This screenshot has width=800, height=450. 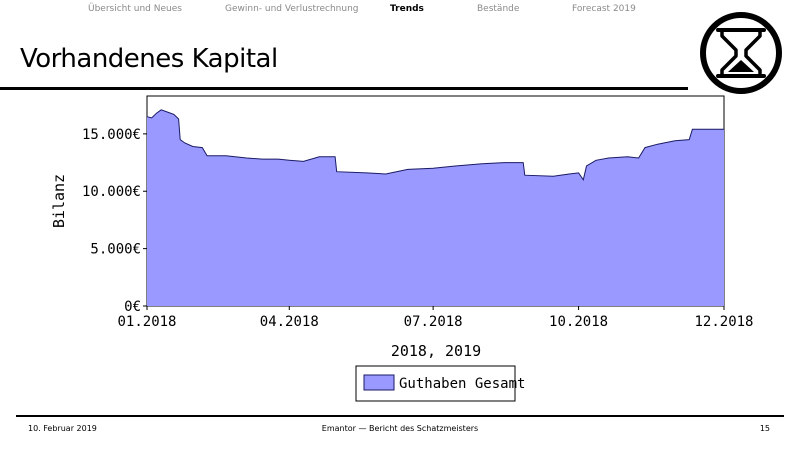 What do you see at coordinates (400, 428) in the screenshot?
I see `footer-title: Emantor — Bericht des Schatzmeisters` at bounding box center [400, 428].